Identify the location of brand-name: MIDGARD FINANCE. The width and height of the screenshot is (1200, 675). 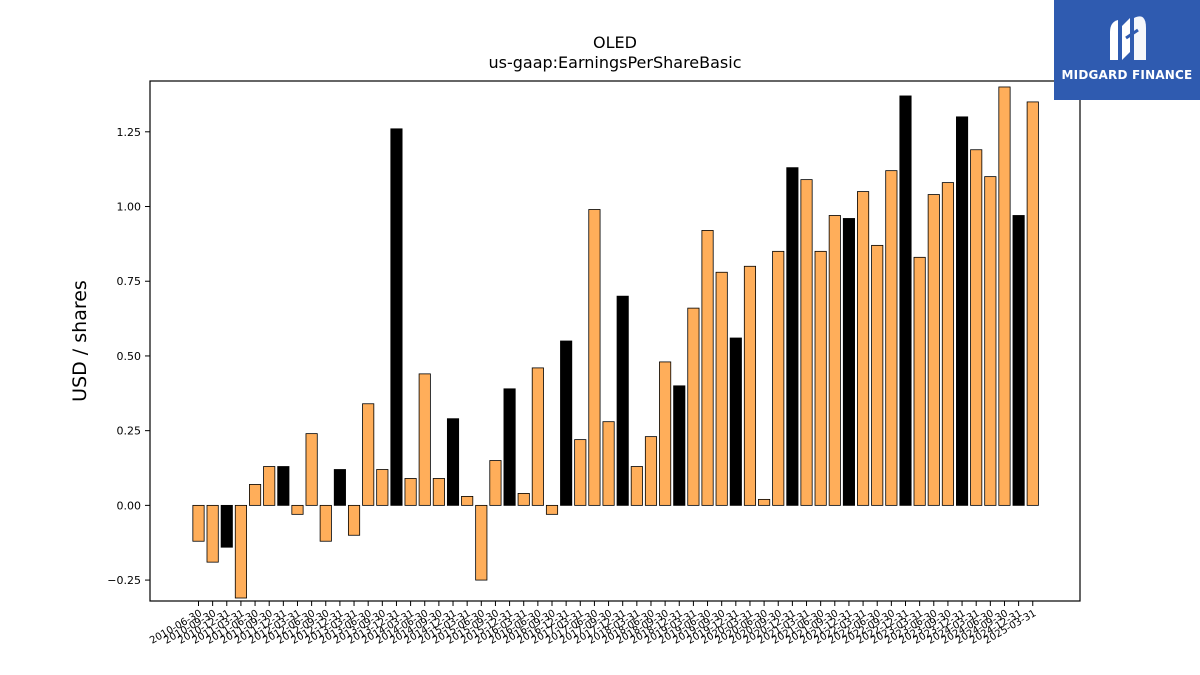
(1127, 75).